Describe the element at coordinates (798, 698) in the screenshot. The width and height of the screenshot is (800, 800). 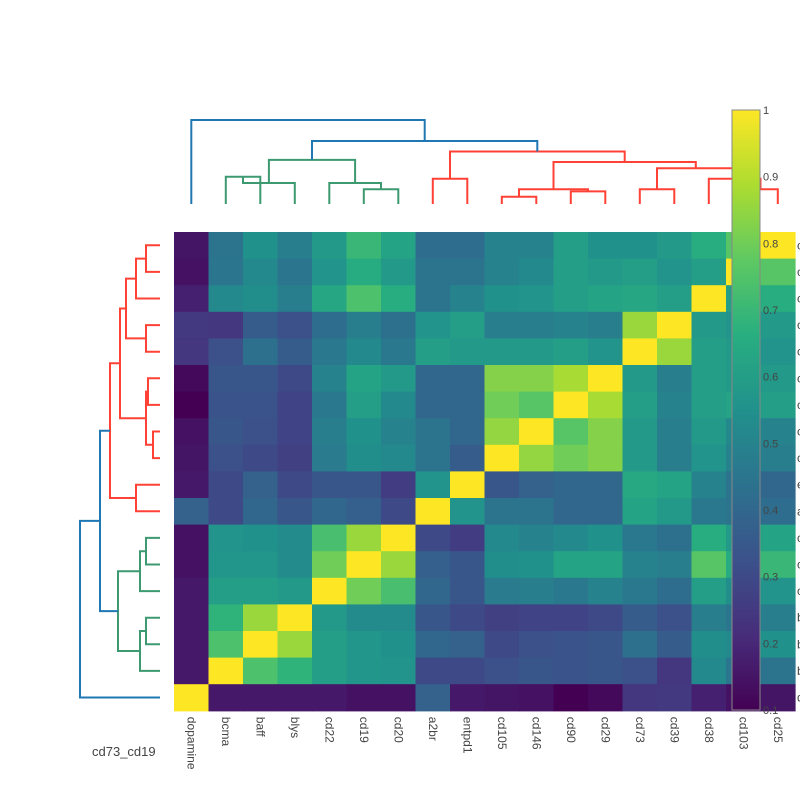
I see `y-tick-label: dopamine` at that location.